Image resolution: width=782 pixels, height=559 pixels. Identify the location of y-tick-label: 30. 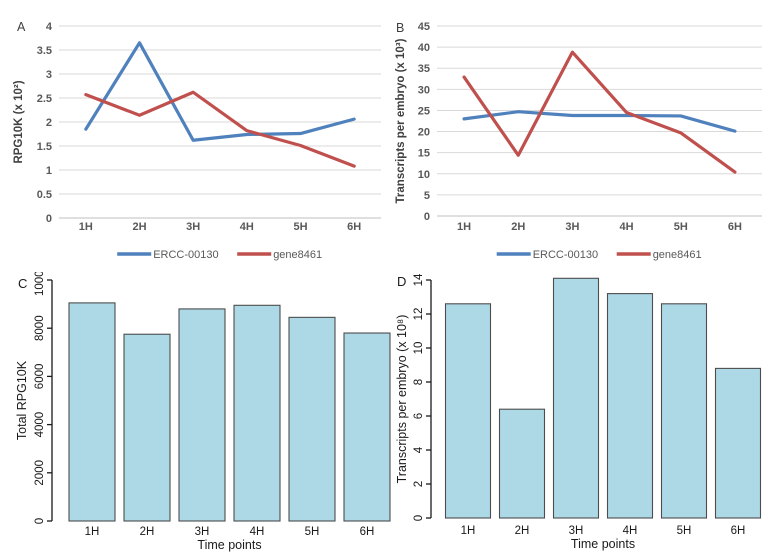
(424, 90).